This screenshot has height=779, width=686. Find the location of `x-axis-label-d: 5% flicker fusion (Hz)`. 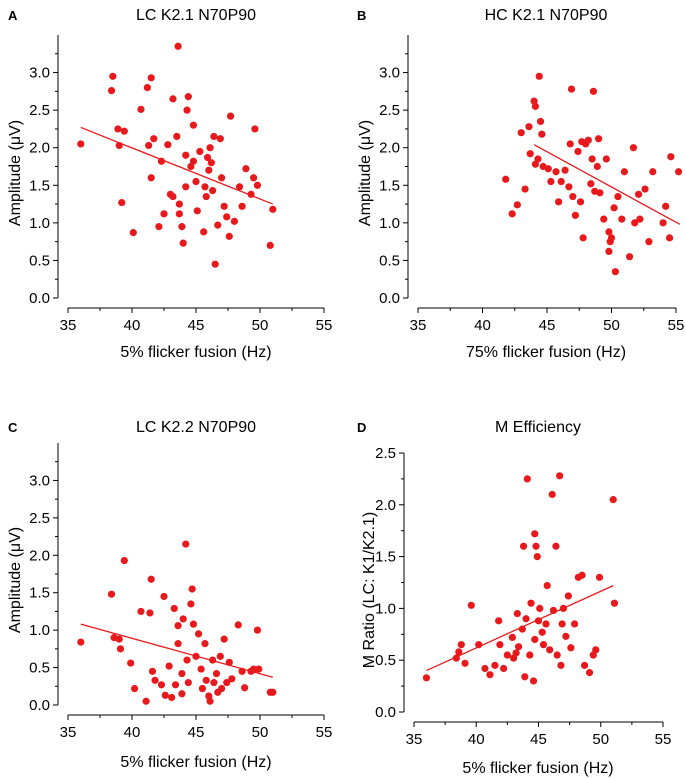

x-axis-label-d: 5% flicker fusion (Hz) is located at coordinates (537, 768).